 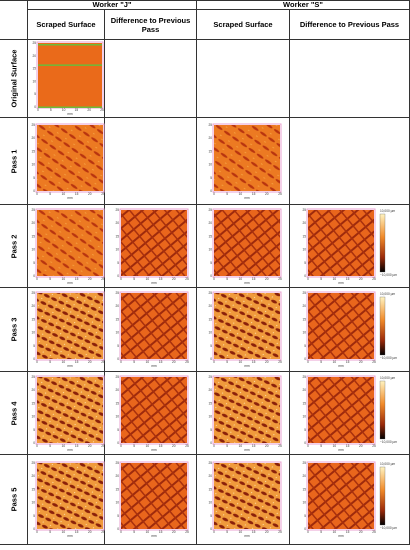 What do you see at coordinates (14, 246) in the screenshot?
I see `row-label: Pass 2` at bounding box center [14, 246].